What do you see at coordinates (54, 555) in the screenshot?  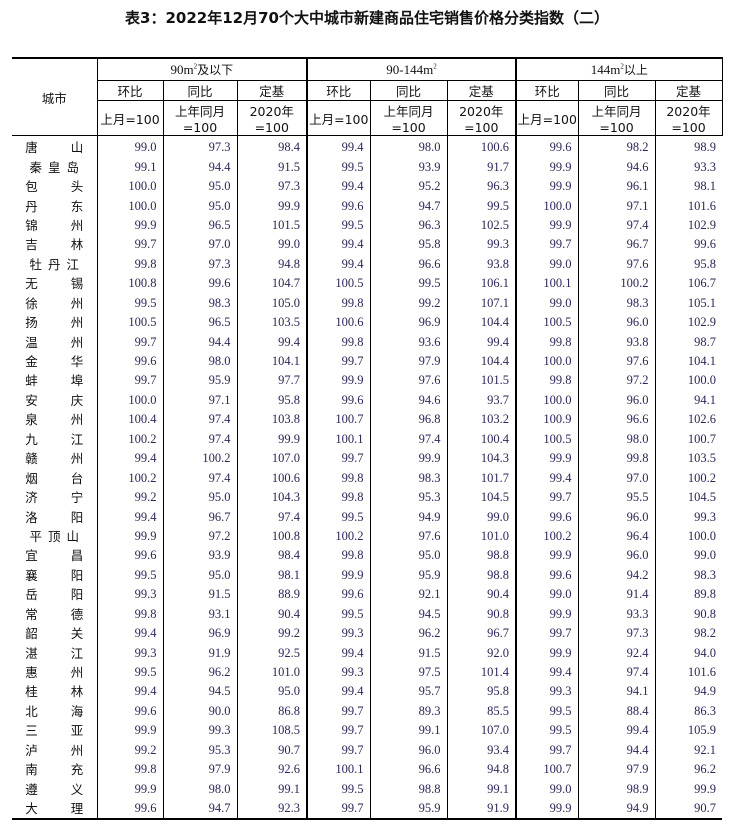 I see `city-cell: 宜昌` at bounding box center [54, 555].